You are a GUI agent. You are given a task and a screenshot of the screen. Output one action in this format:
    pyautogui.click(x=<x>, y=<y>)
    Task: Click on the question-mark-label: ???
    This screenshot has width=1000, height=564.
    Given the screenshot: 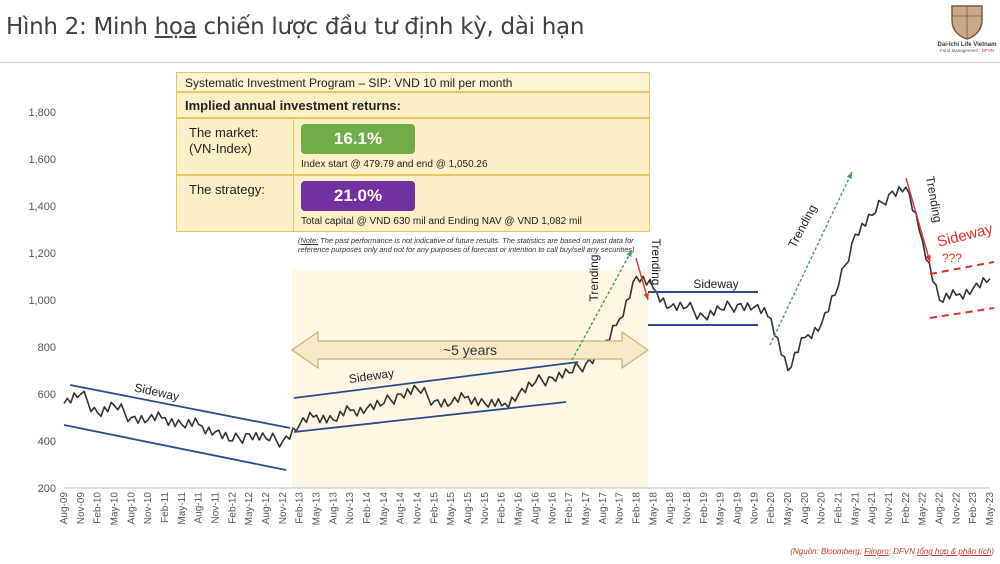 What is the action you would take?
    pyautogui.click(x=952, y=258)
    